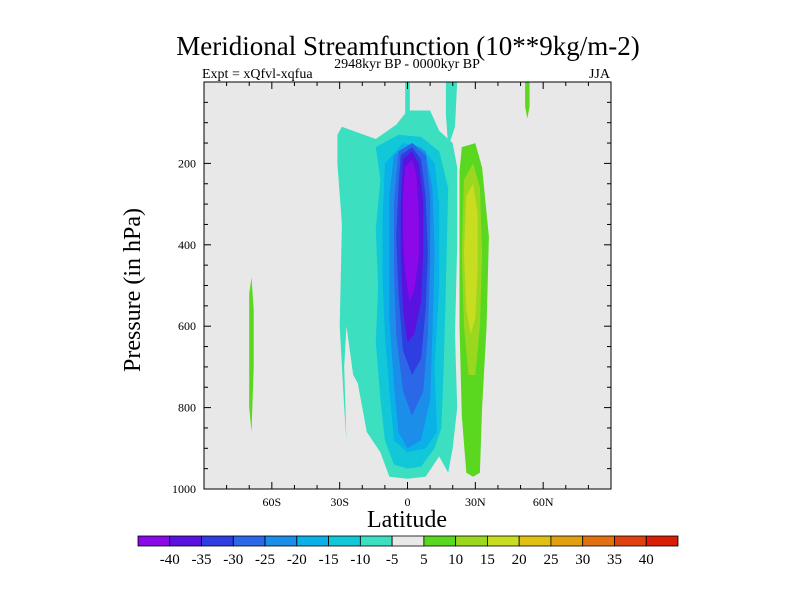 The height and width of the screenshot is (600, 800). What do you see at coordinates (407, 64) in the screenshot?
I see `chart-center-label: 2948kyr BP - 0000kyr BP` at bounding box center [407, 64].